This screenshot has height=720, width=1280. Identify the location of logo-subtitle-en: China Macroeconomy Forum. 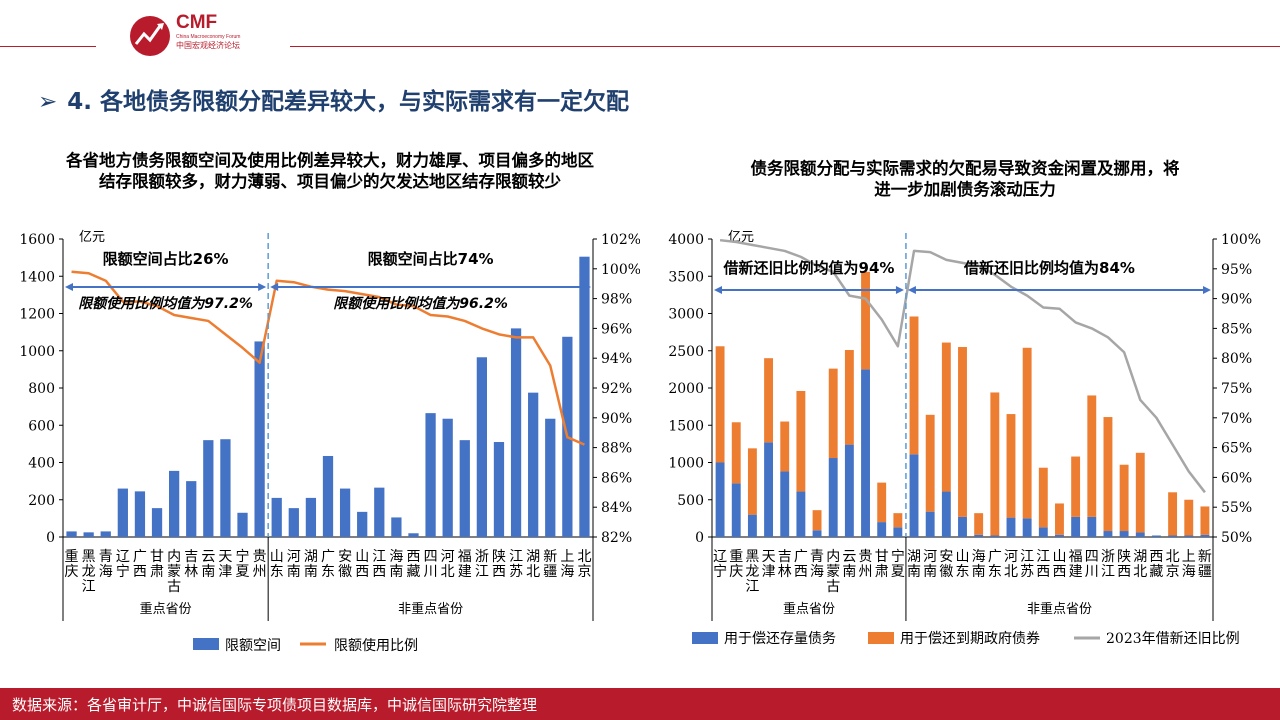
(208, 37).